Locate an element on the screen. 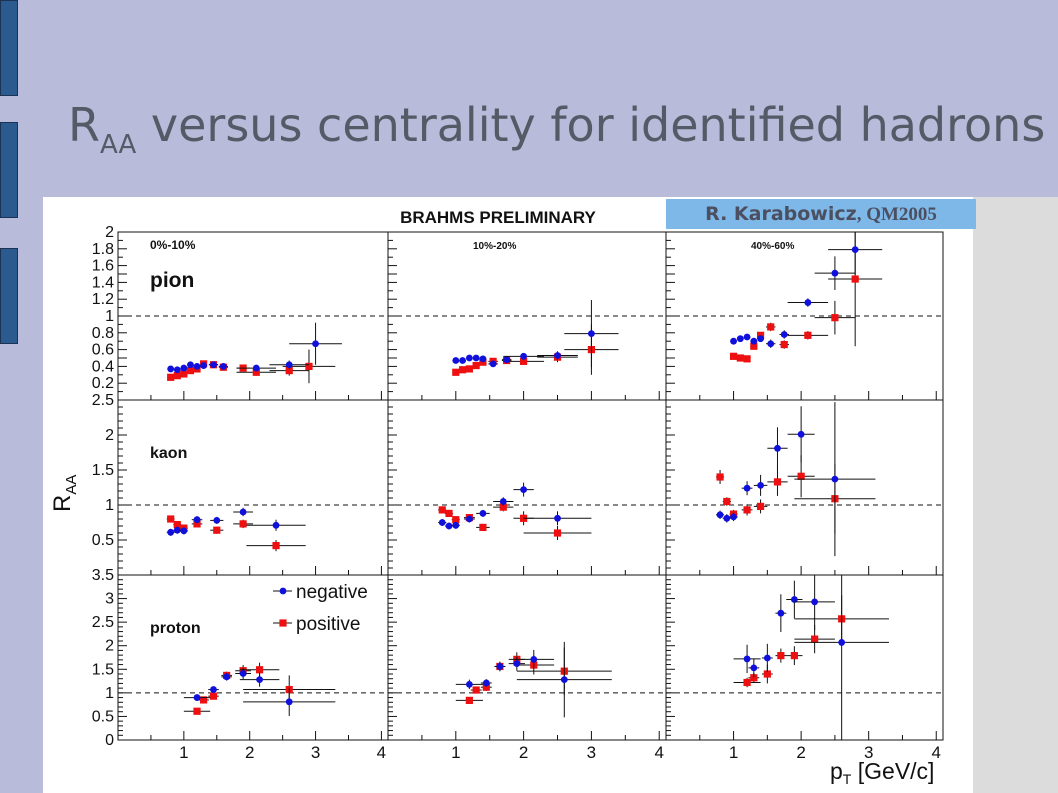  y-tick-label: 3 is located at coordinates (109, 599).